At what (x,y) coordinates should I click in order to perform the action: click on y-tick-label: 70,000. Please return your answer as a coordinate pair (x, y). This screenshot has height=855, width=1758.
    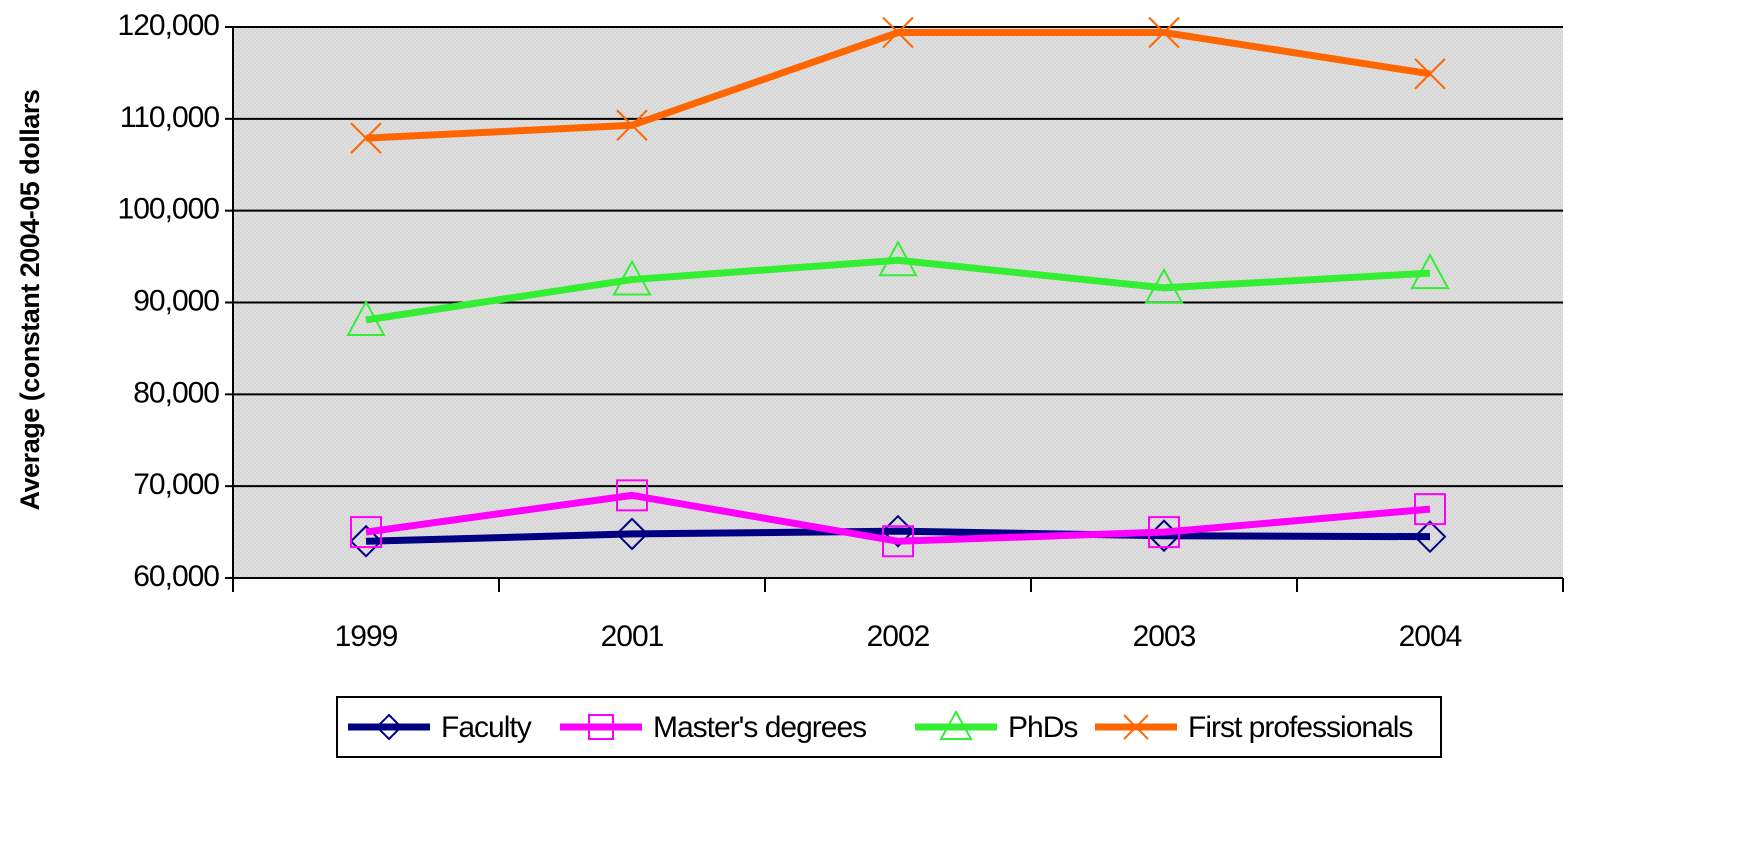
    Looking at the image, I should click on (176, 484).